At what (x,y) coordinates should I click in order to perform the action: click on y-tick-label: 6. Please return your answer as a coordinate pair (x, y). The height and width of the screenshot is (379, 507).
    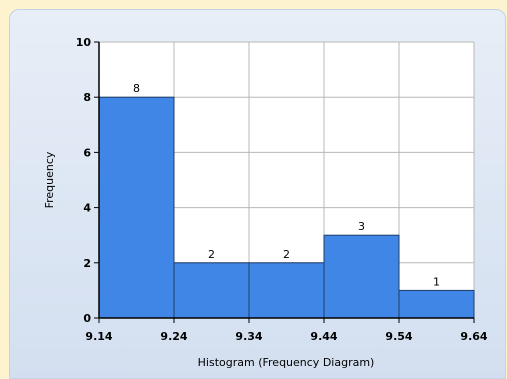
    Looking at the image, I should click on (87, 152).